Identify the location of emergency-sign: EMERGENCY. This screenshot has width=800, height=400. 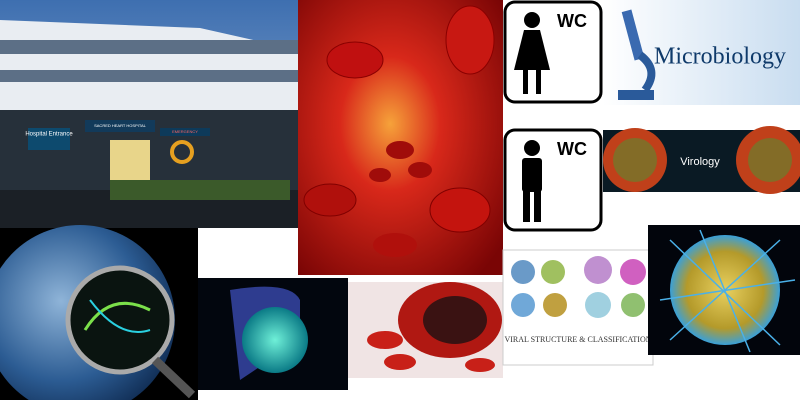
(185, 131).